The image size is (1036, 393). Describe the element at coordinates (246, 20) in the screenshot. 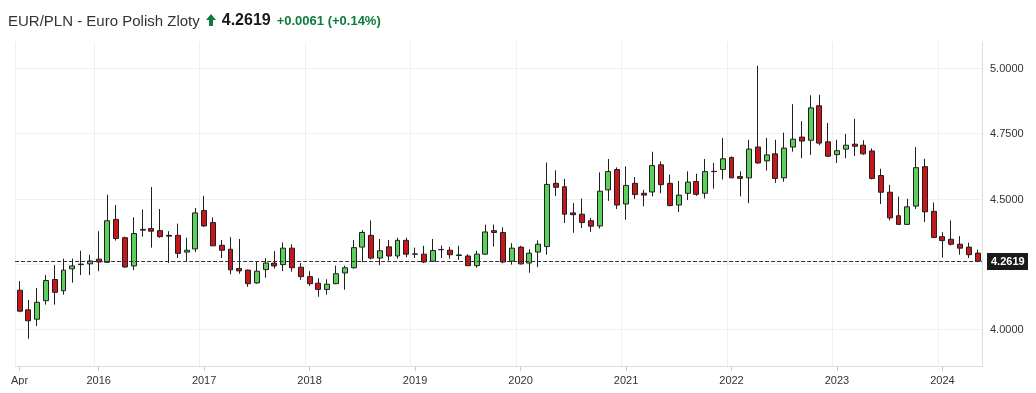

I see `text: 4.2619` at that location.